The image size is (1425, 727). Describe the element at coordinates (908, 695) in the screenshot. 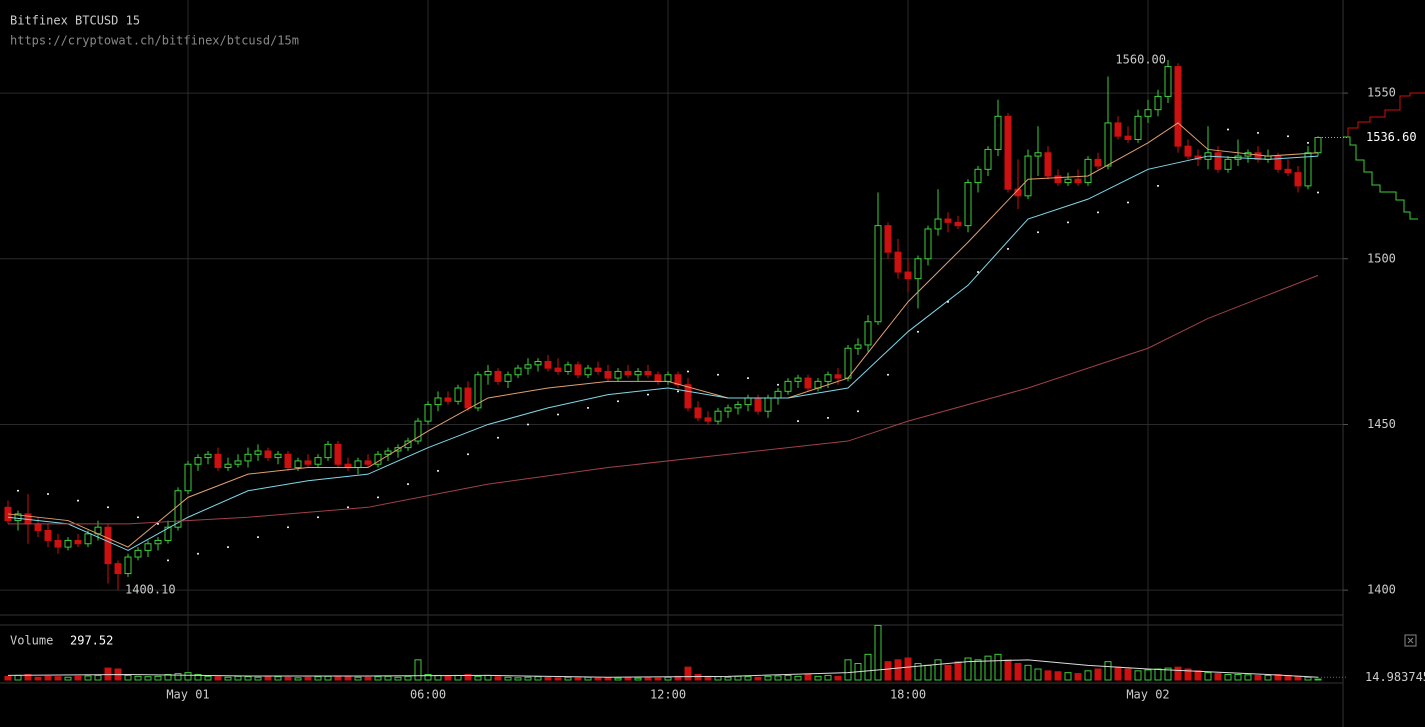

I see `x-tick-label: 18:00` at that location.